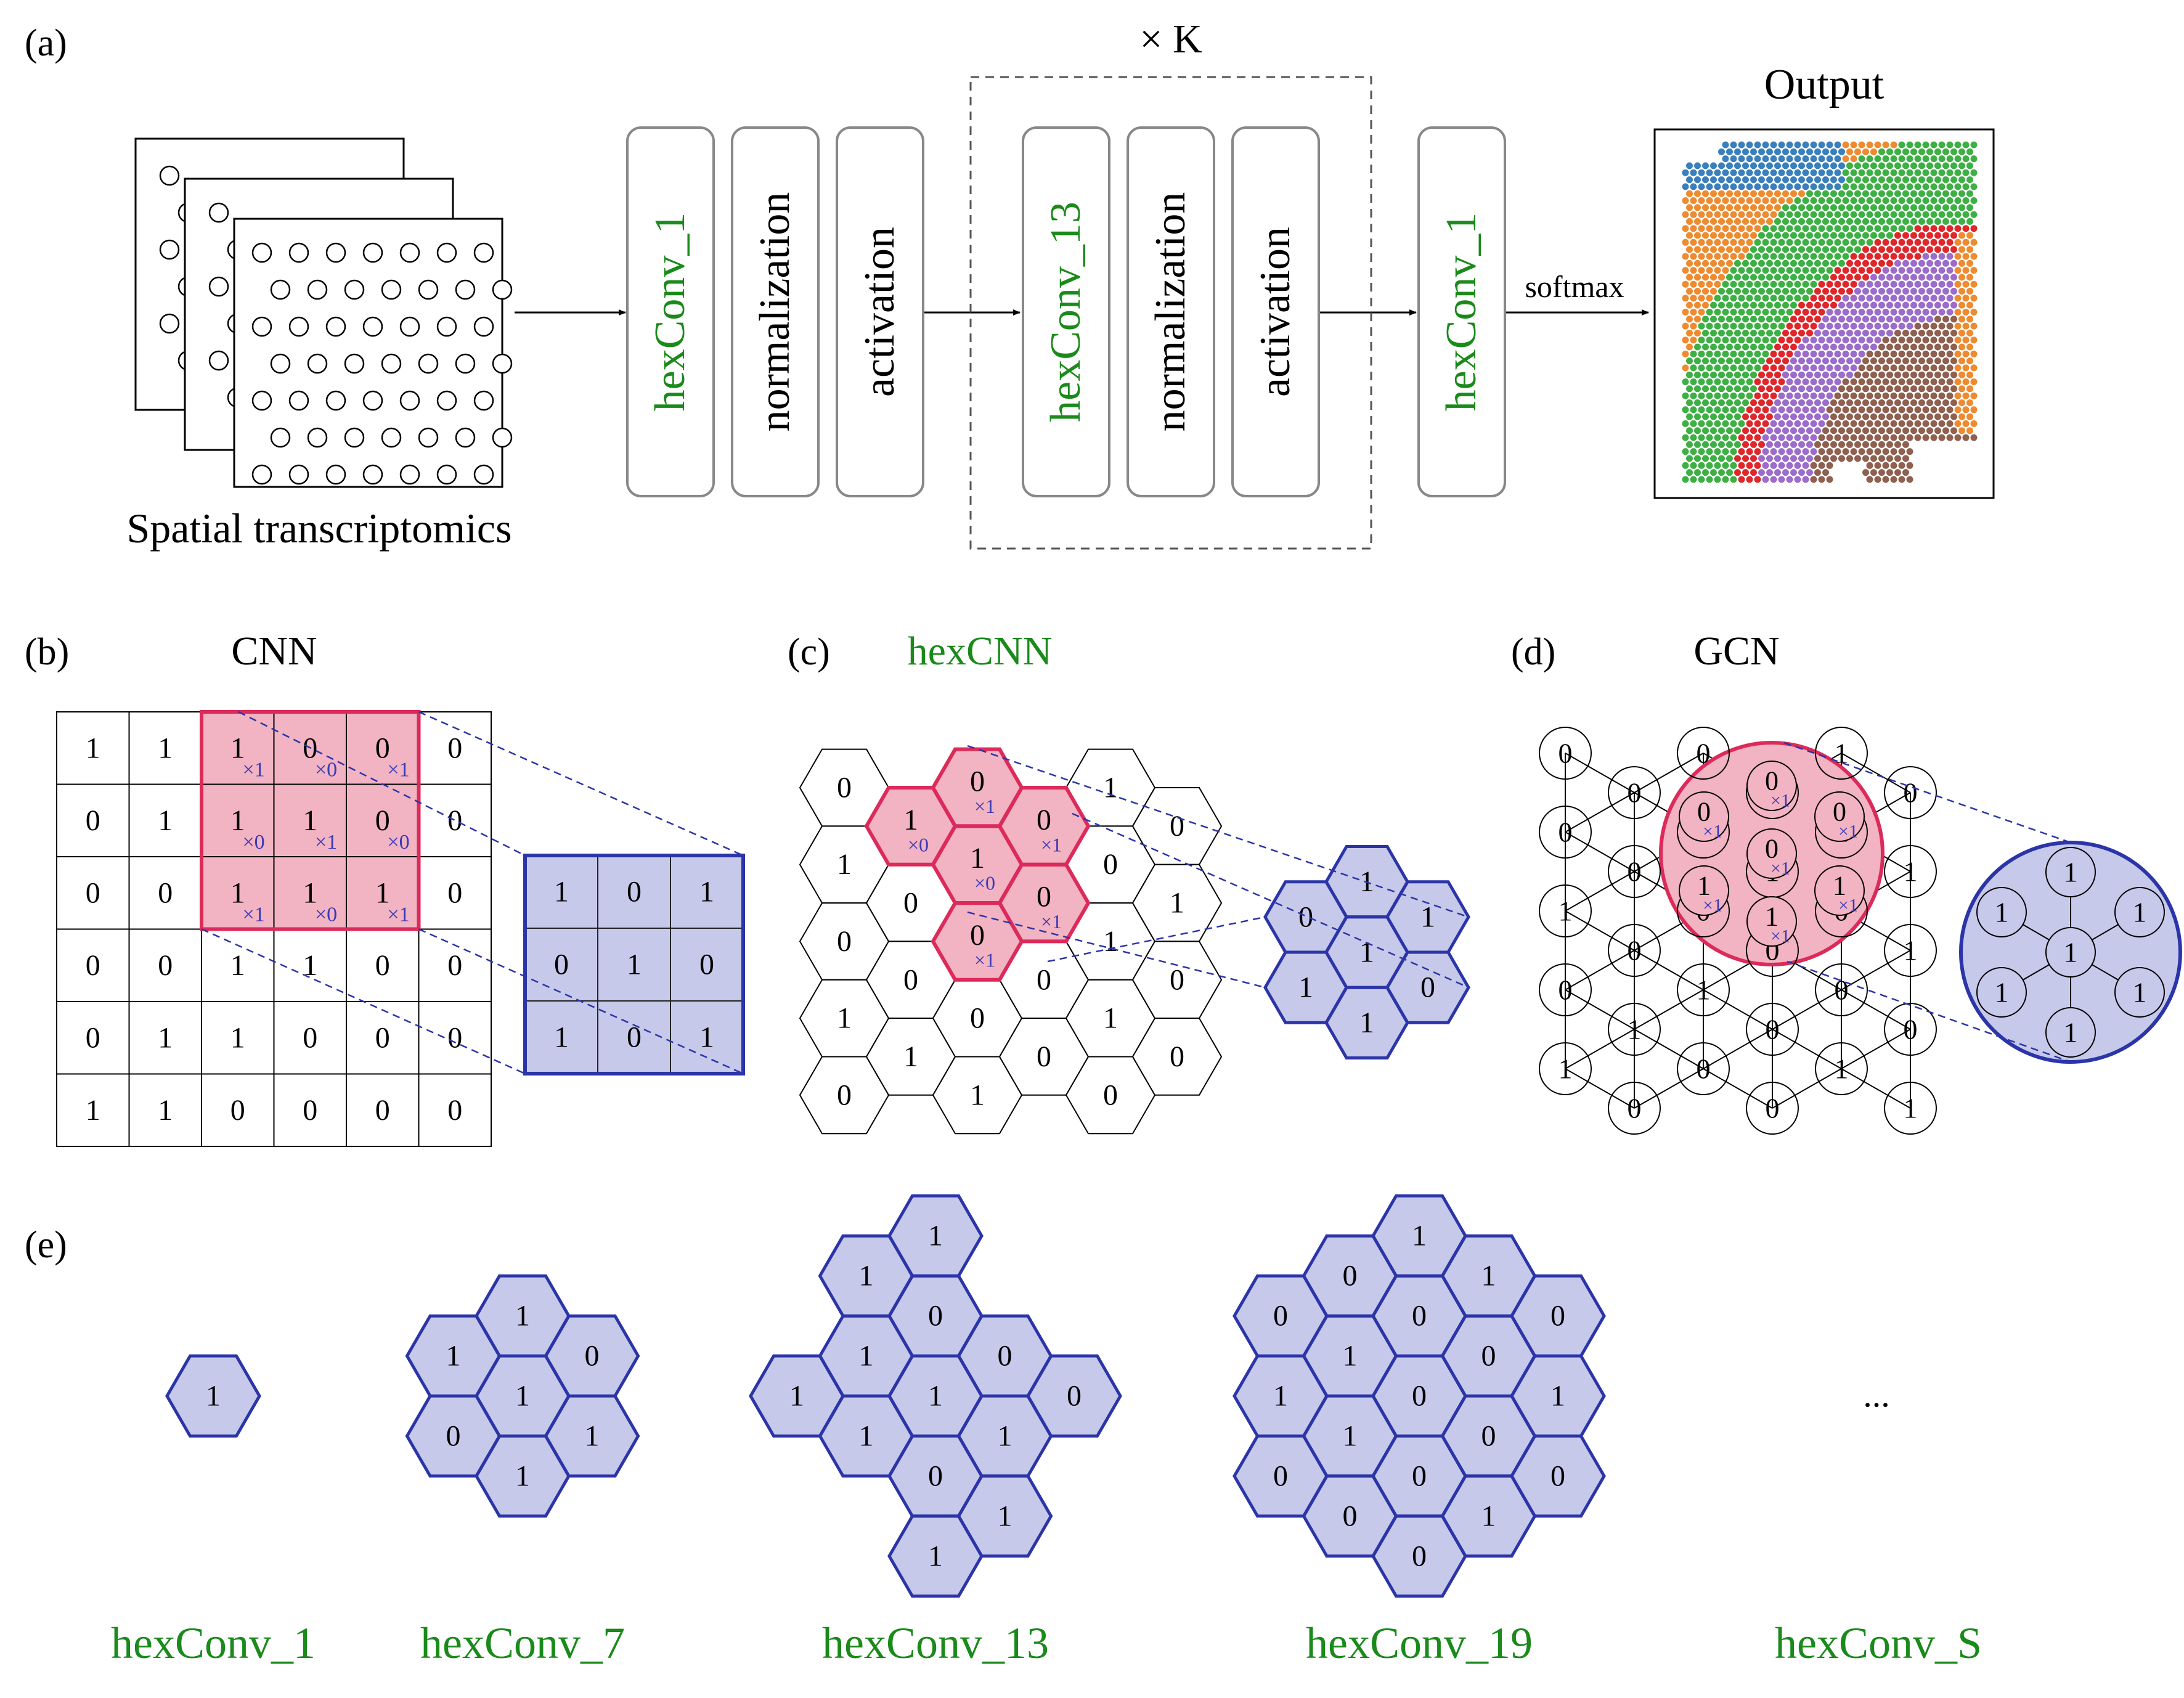  I want to click on hexcnn-receptive-border, so click(911, 826).